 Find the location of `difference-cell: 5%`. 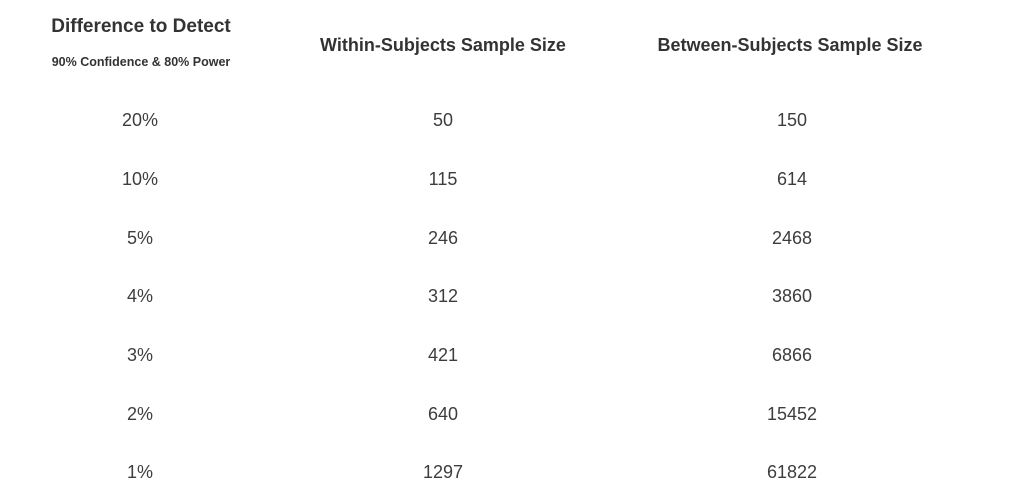

difference-cell: 5% is located at coordinates (139, 238).